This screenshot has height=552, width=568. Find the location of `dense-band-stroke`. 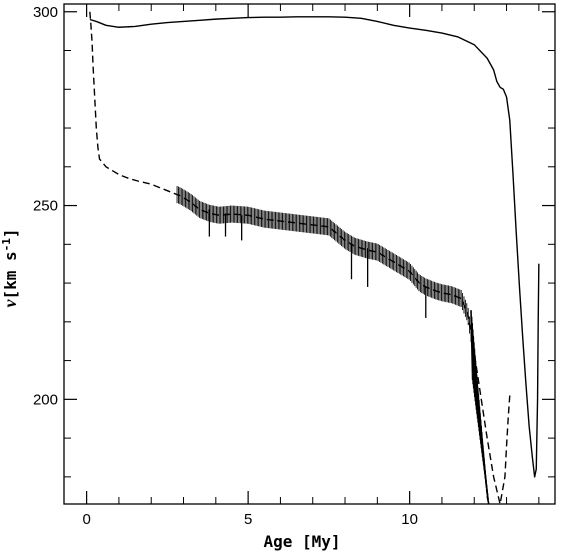

dense-band-stroke is located at coordinates (488, 500).